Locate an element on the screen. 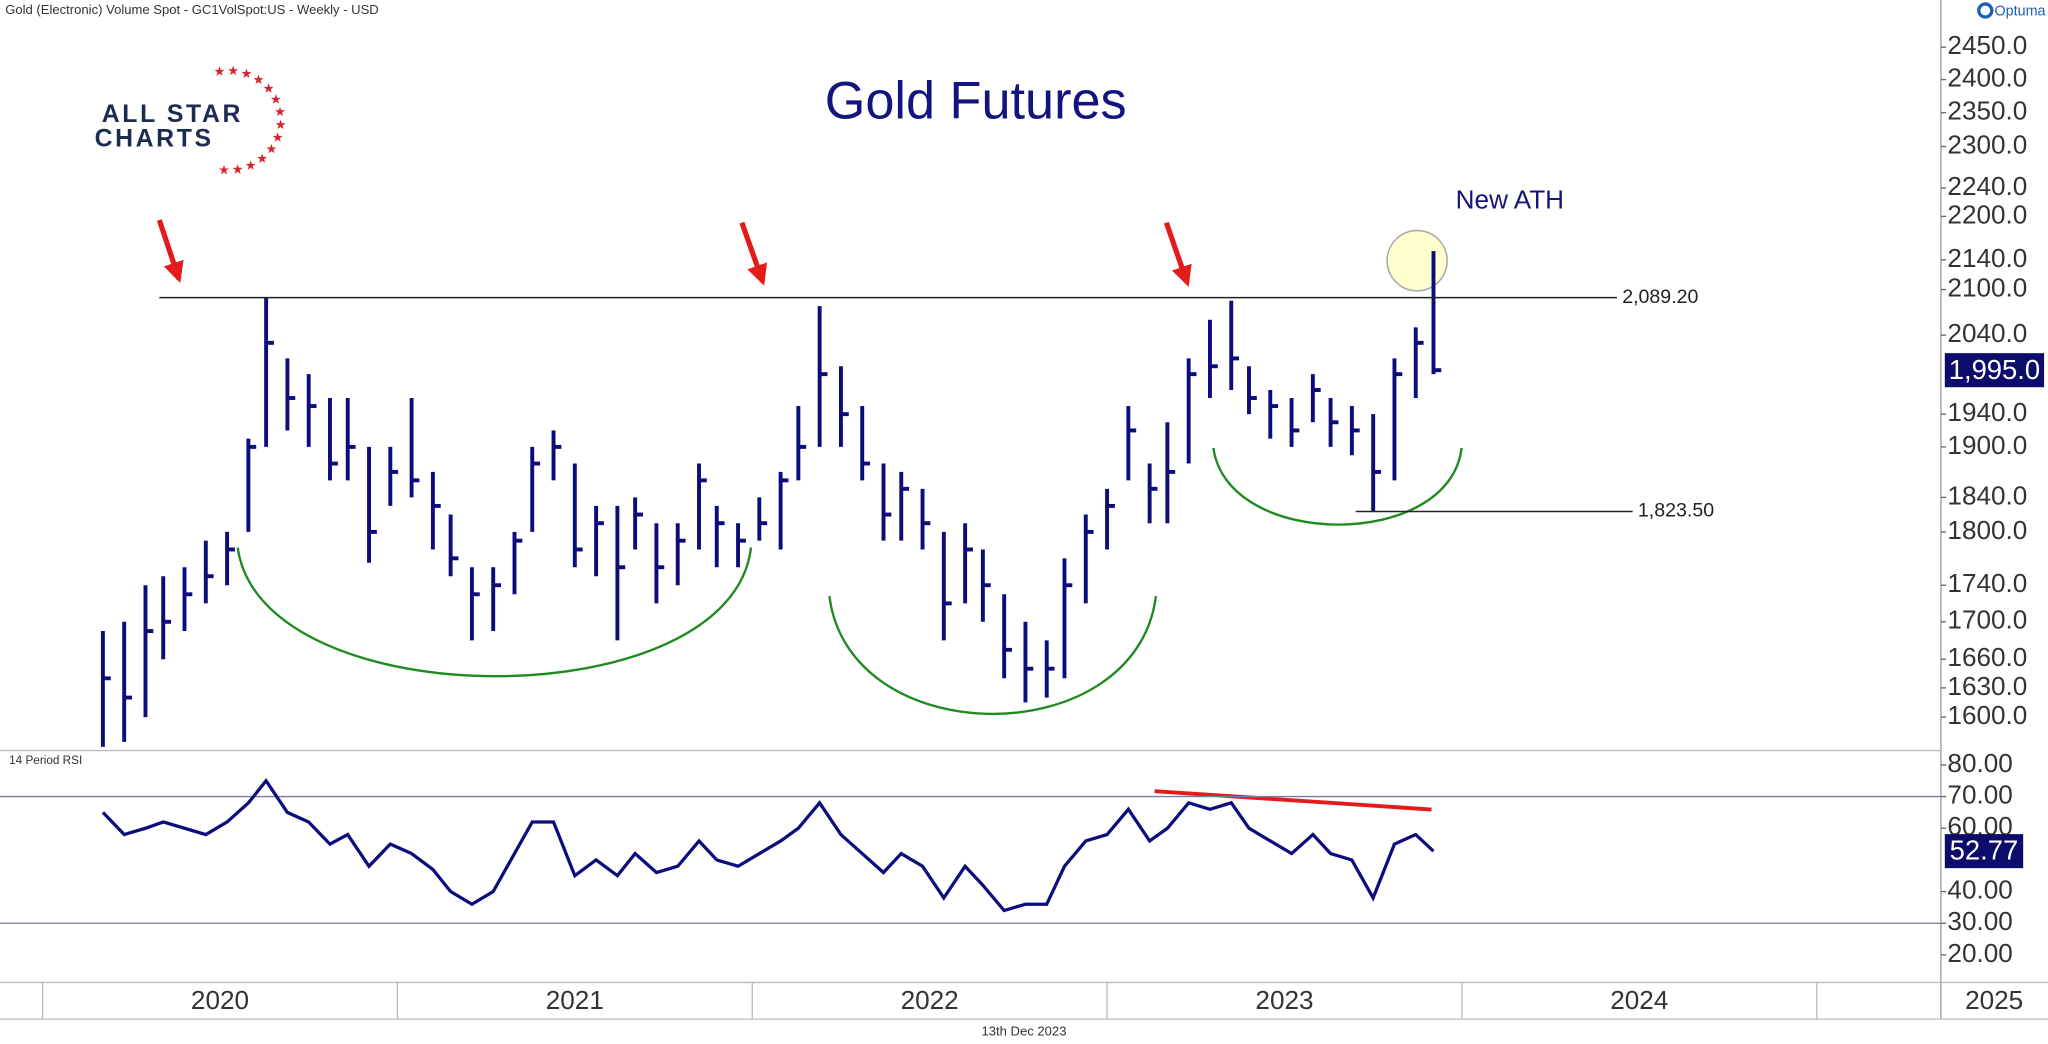  logo-text: CHARTS is located at coordinates (154, 139).